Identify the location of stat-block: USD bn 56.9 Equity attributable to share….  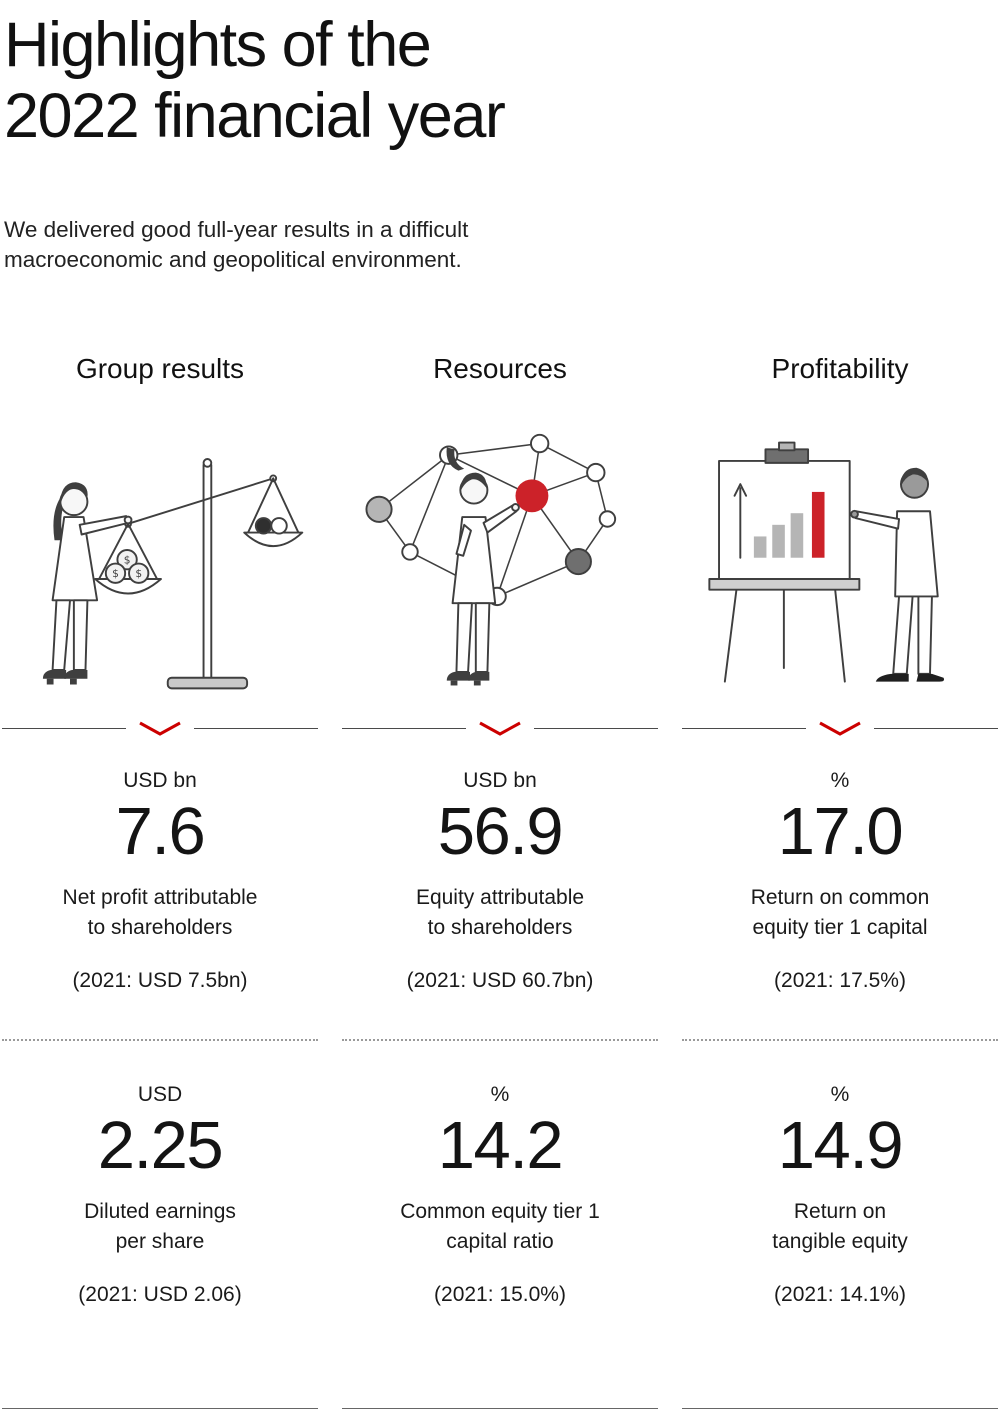
(500, 881).